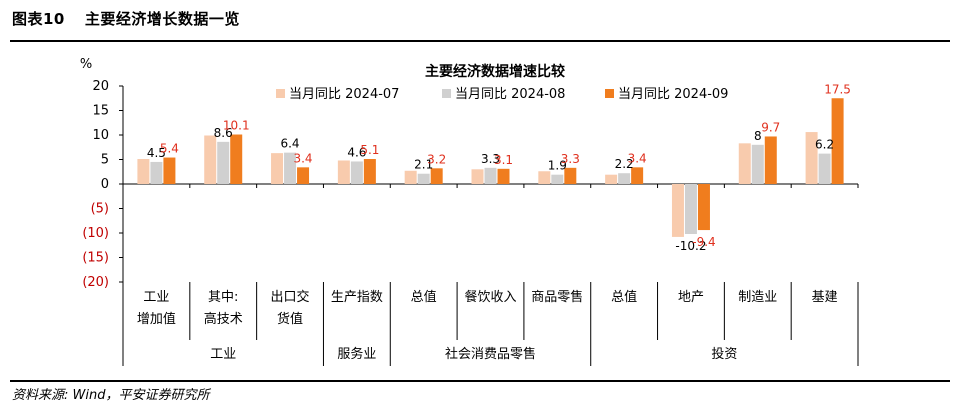 This screenshot has width=960, height=417. Describe the element at coordinates (100, 86) in the screenshot. I see `y-tick-label: 20` at that location.